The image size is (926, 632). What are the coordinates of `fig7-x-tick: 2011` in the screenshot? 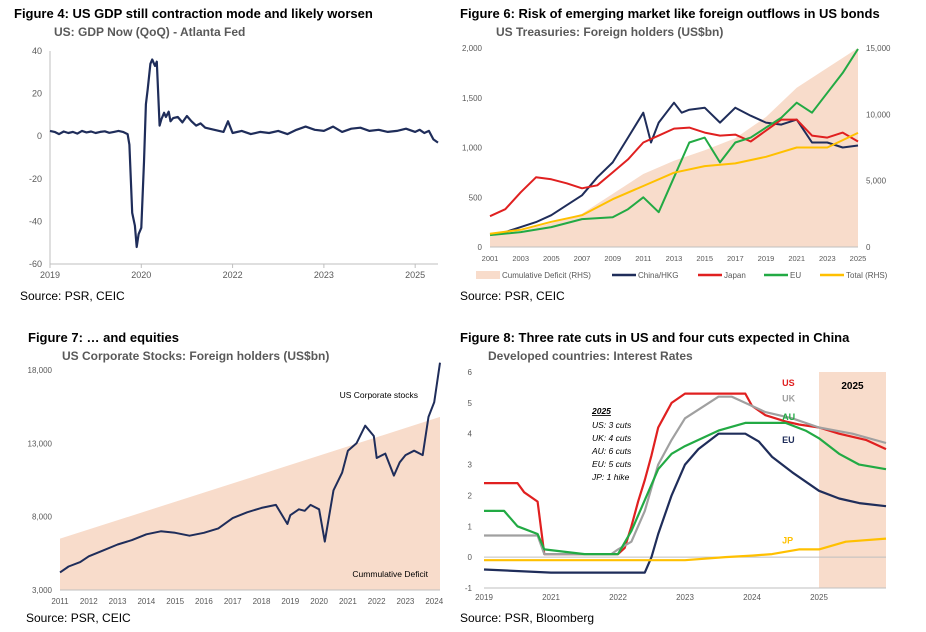 It's located at (60, 601).